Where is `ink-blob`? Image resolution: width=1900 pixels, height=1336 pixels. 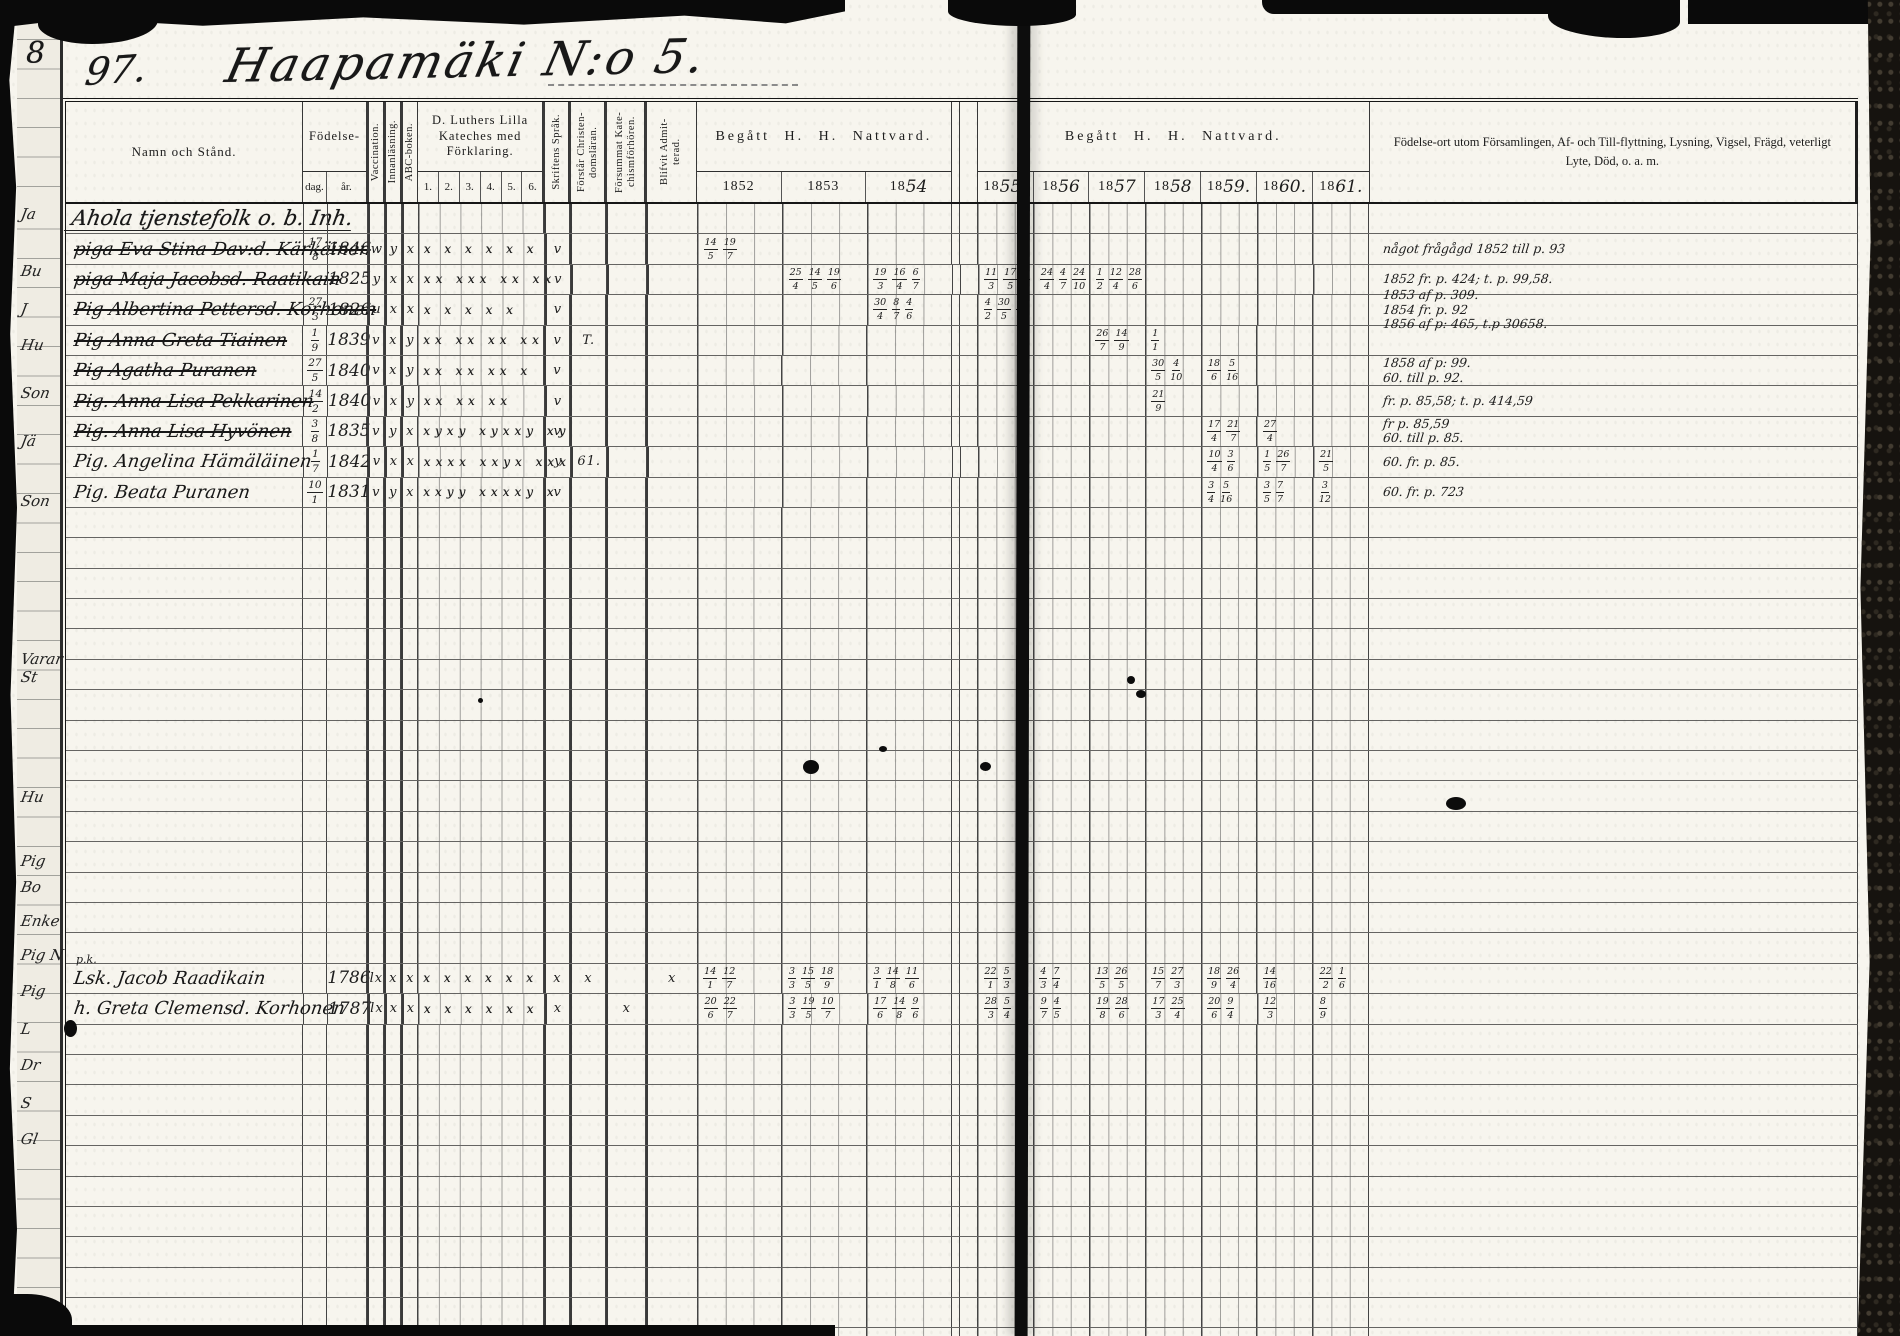 ink-blob is located at coordinates (811, 767).